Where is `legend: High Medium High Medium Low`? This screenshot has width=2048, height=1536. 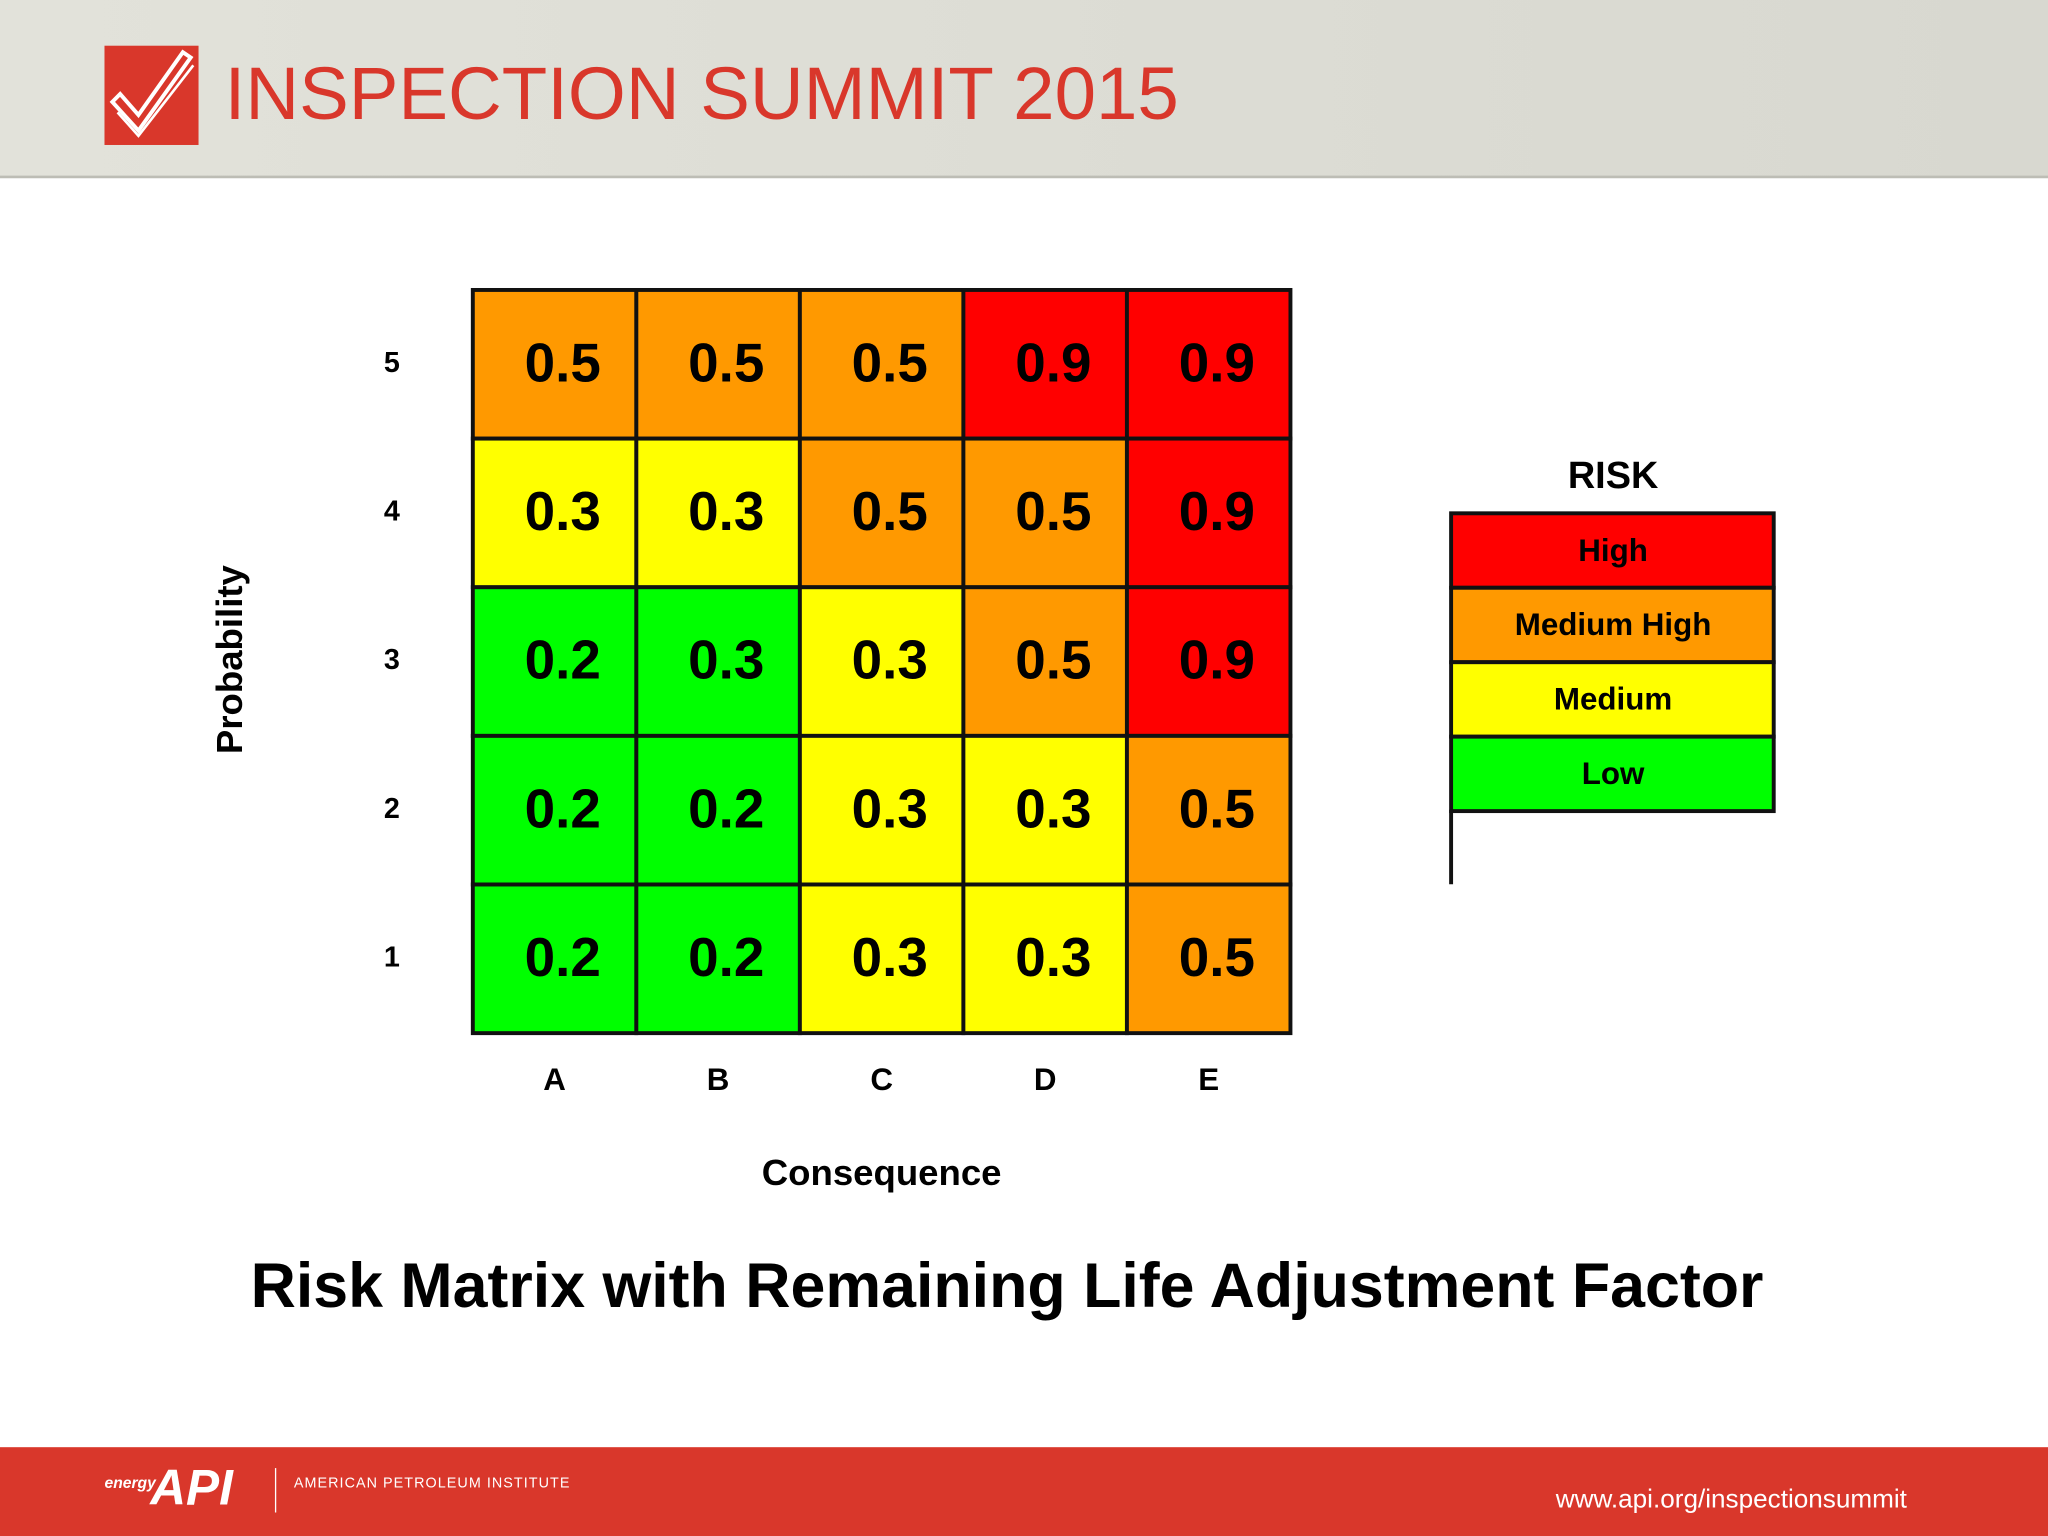 legend: High Medium High Medium Low is located at coordinates (1612, 662).